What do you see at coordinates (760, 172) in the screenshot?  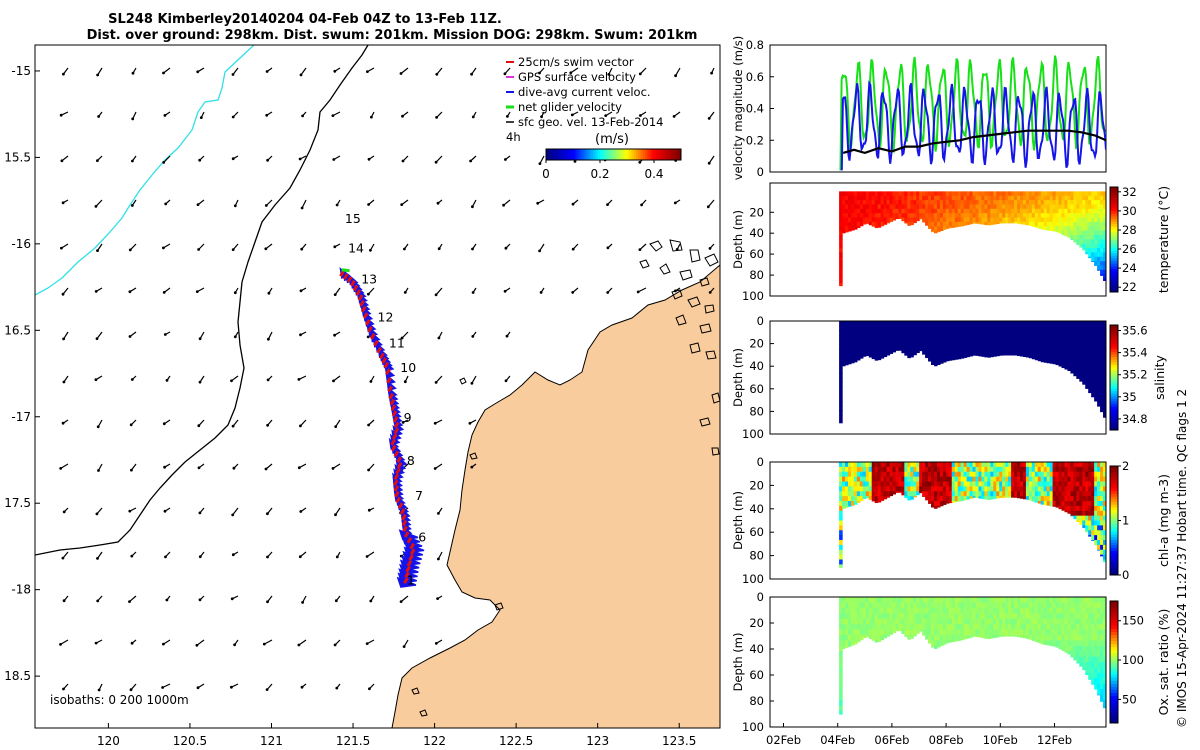 I see `velocity-ytick-label: 0` at bounding box center [760, 172].